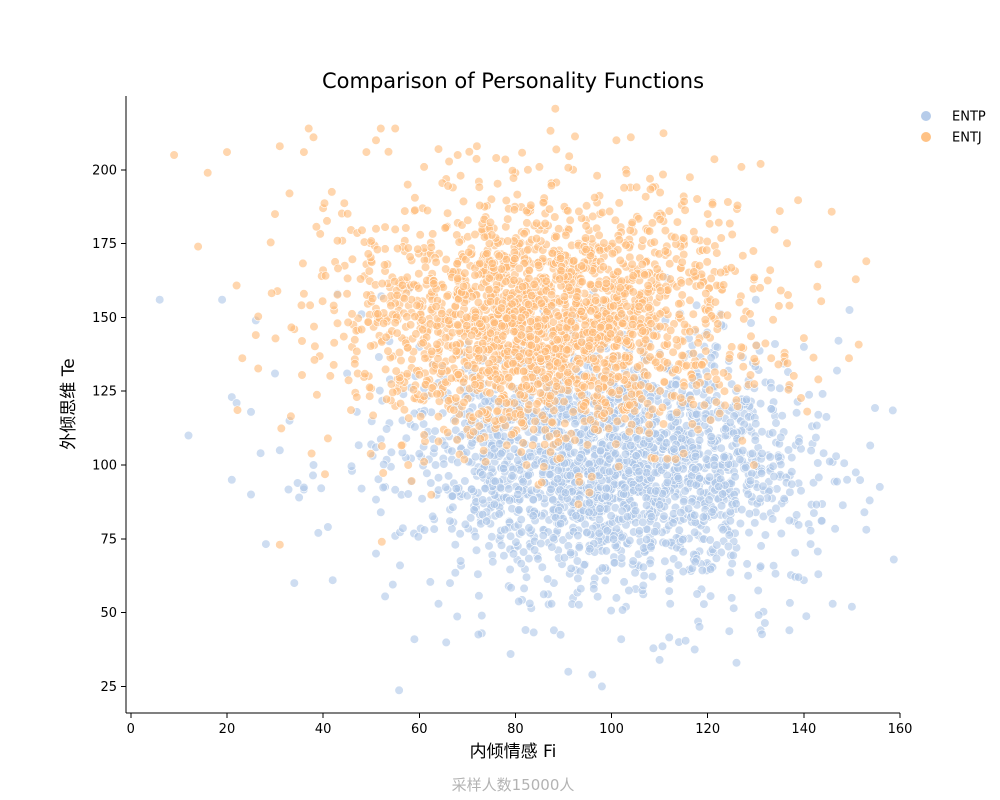  Describe the element at coordinates (104, 244) in the screenshot. I see `y-tick-label: 175` at that location.